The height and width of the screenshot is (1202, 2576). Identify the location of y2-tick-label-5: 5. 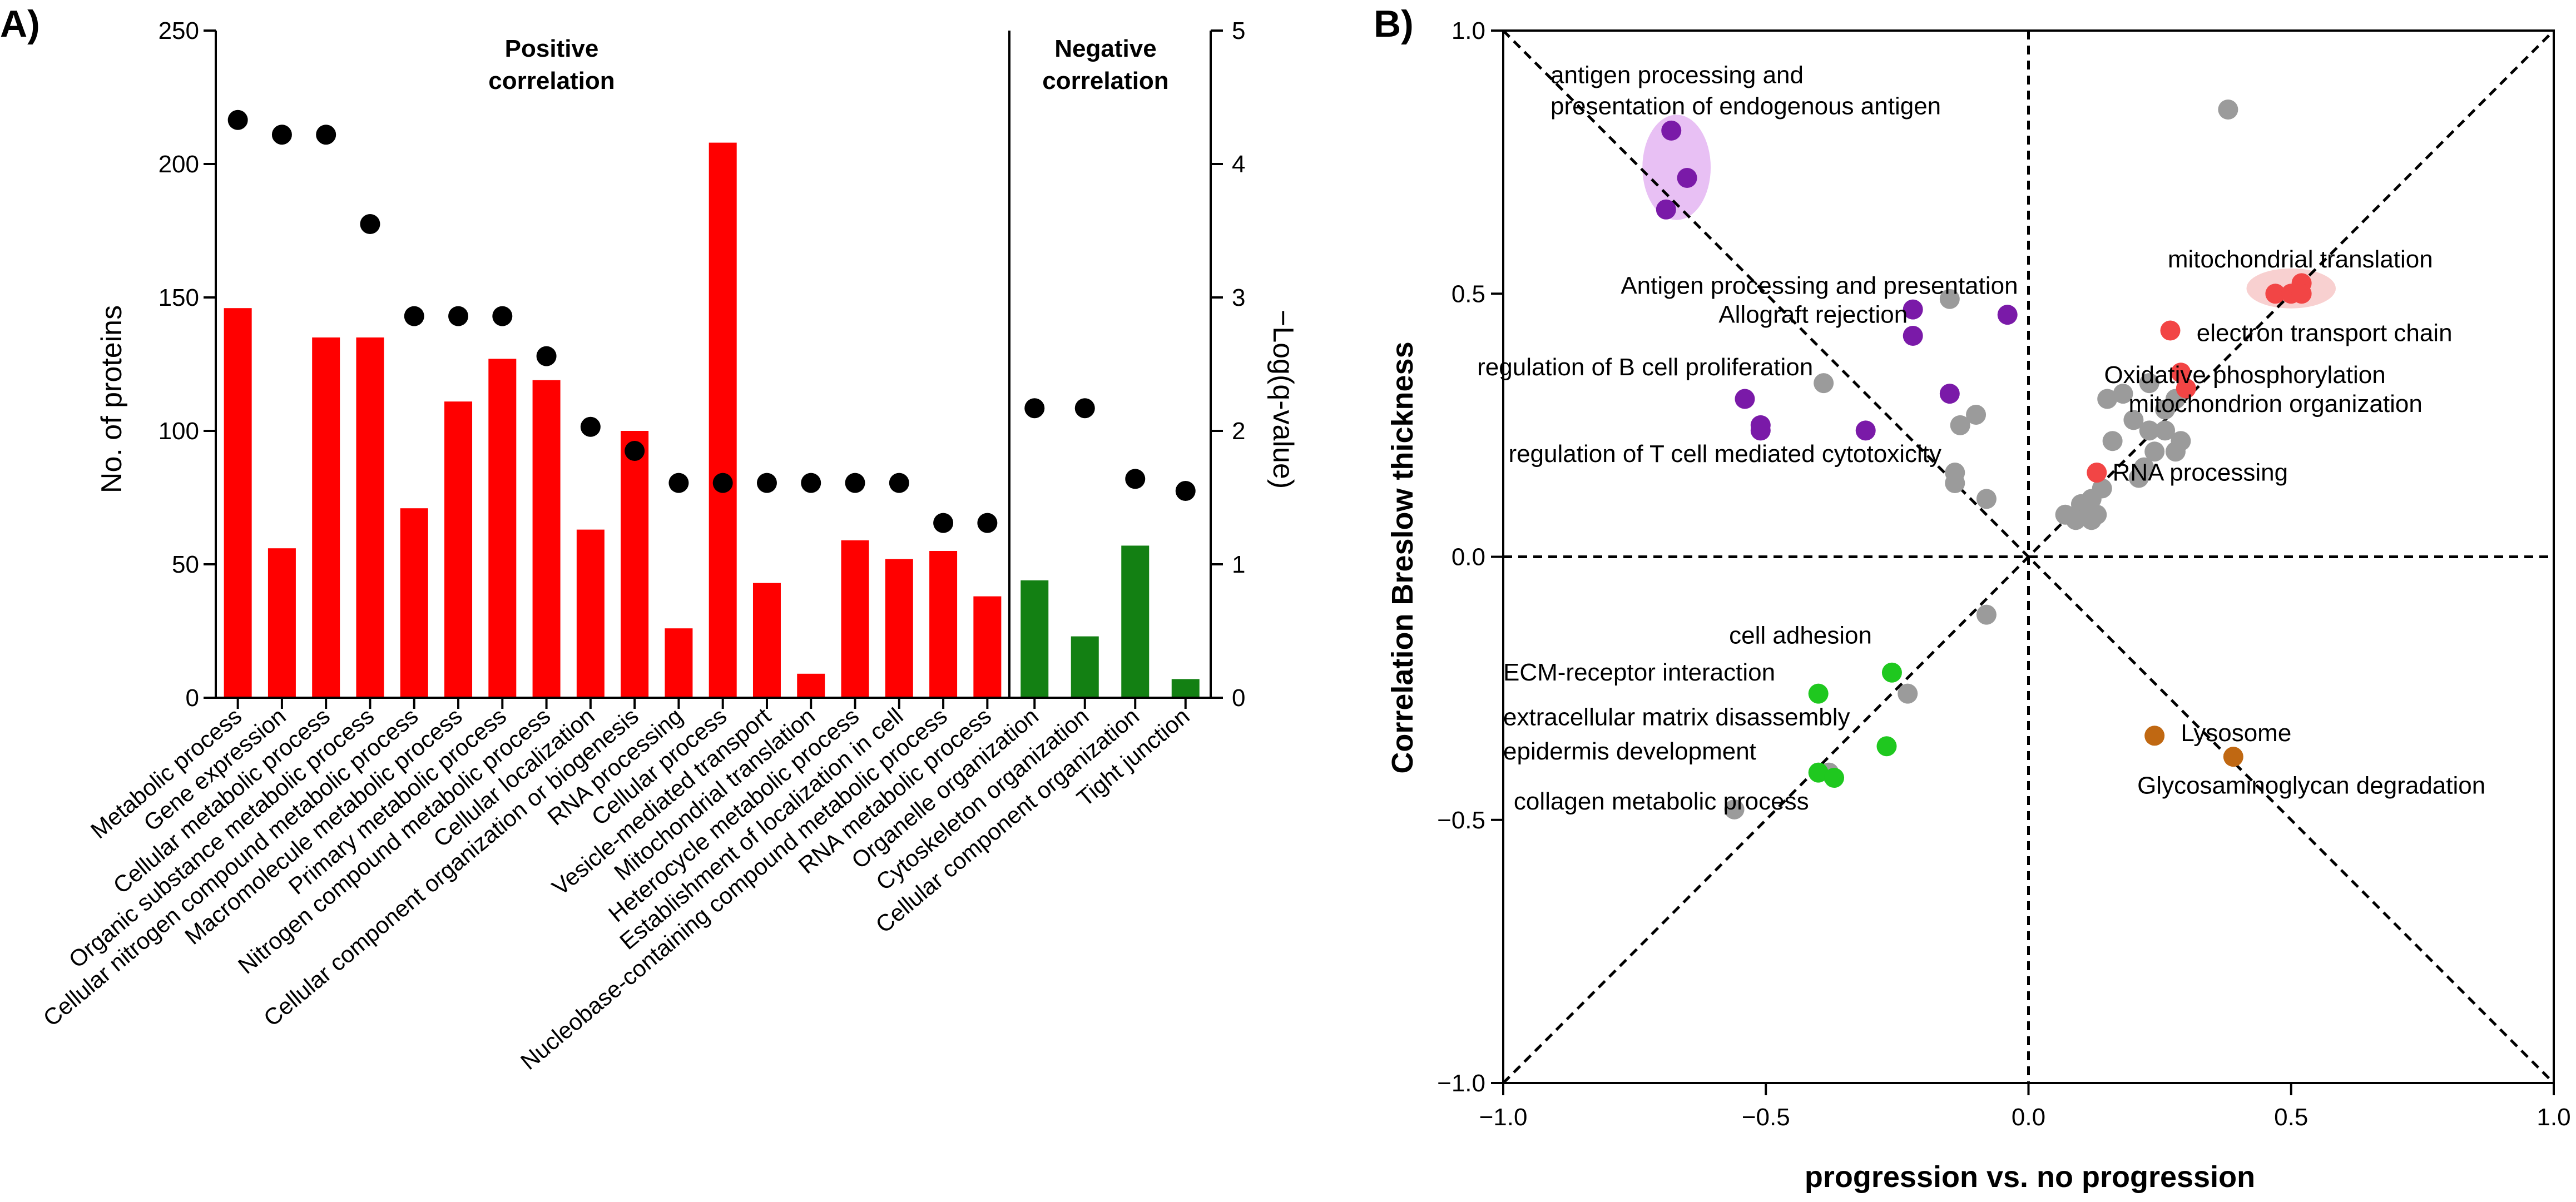
(1238, 30).